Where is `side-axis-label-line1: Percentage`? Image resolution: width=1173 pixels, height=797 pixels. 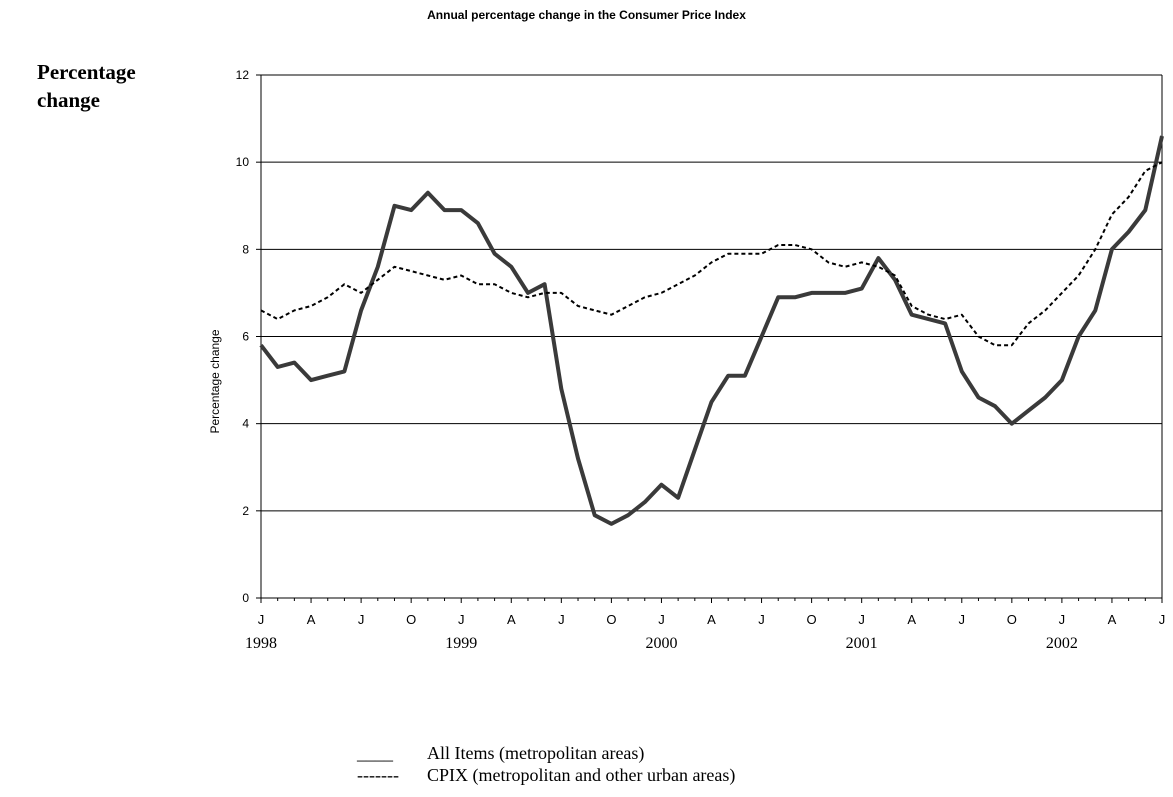
side-axis-label-line1: Percentage is located at coordinates (86, 72).